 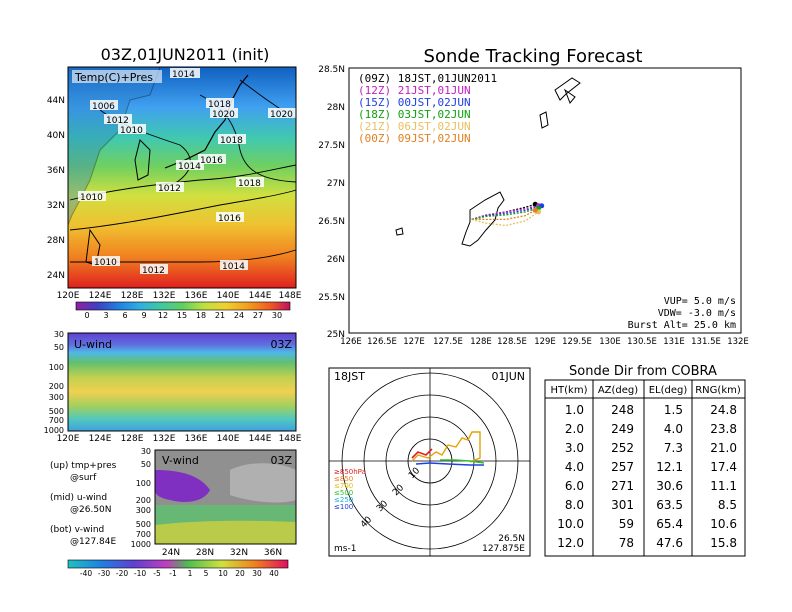 I want to click on colorbar-tick: -5, so click(x=157, y=573).